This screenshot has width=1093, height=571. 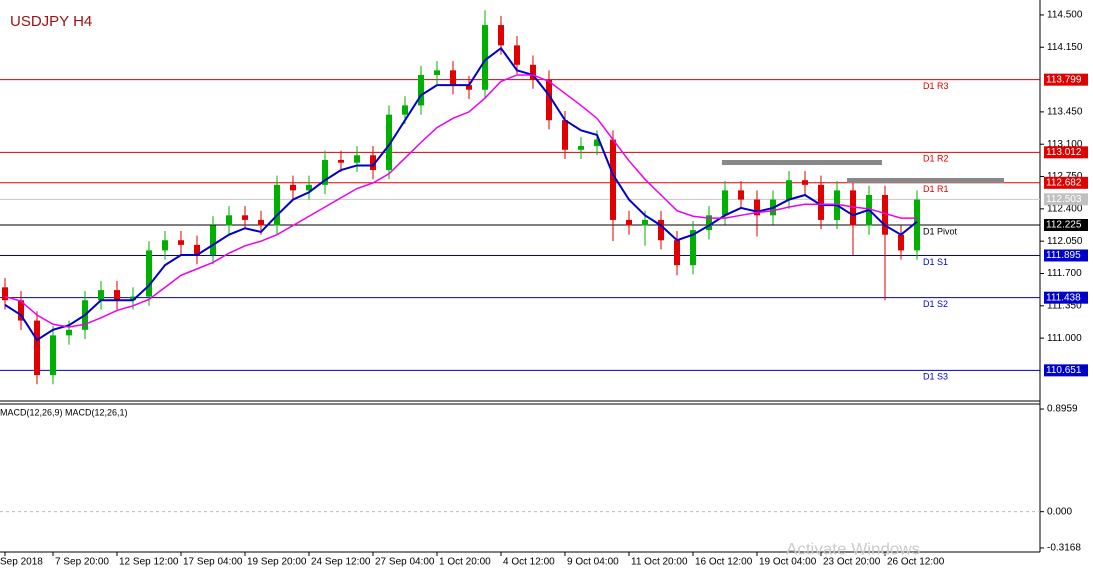 I want to click on level-name: D1 R2, so click(x=936, y=159).